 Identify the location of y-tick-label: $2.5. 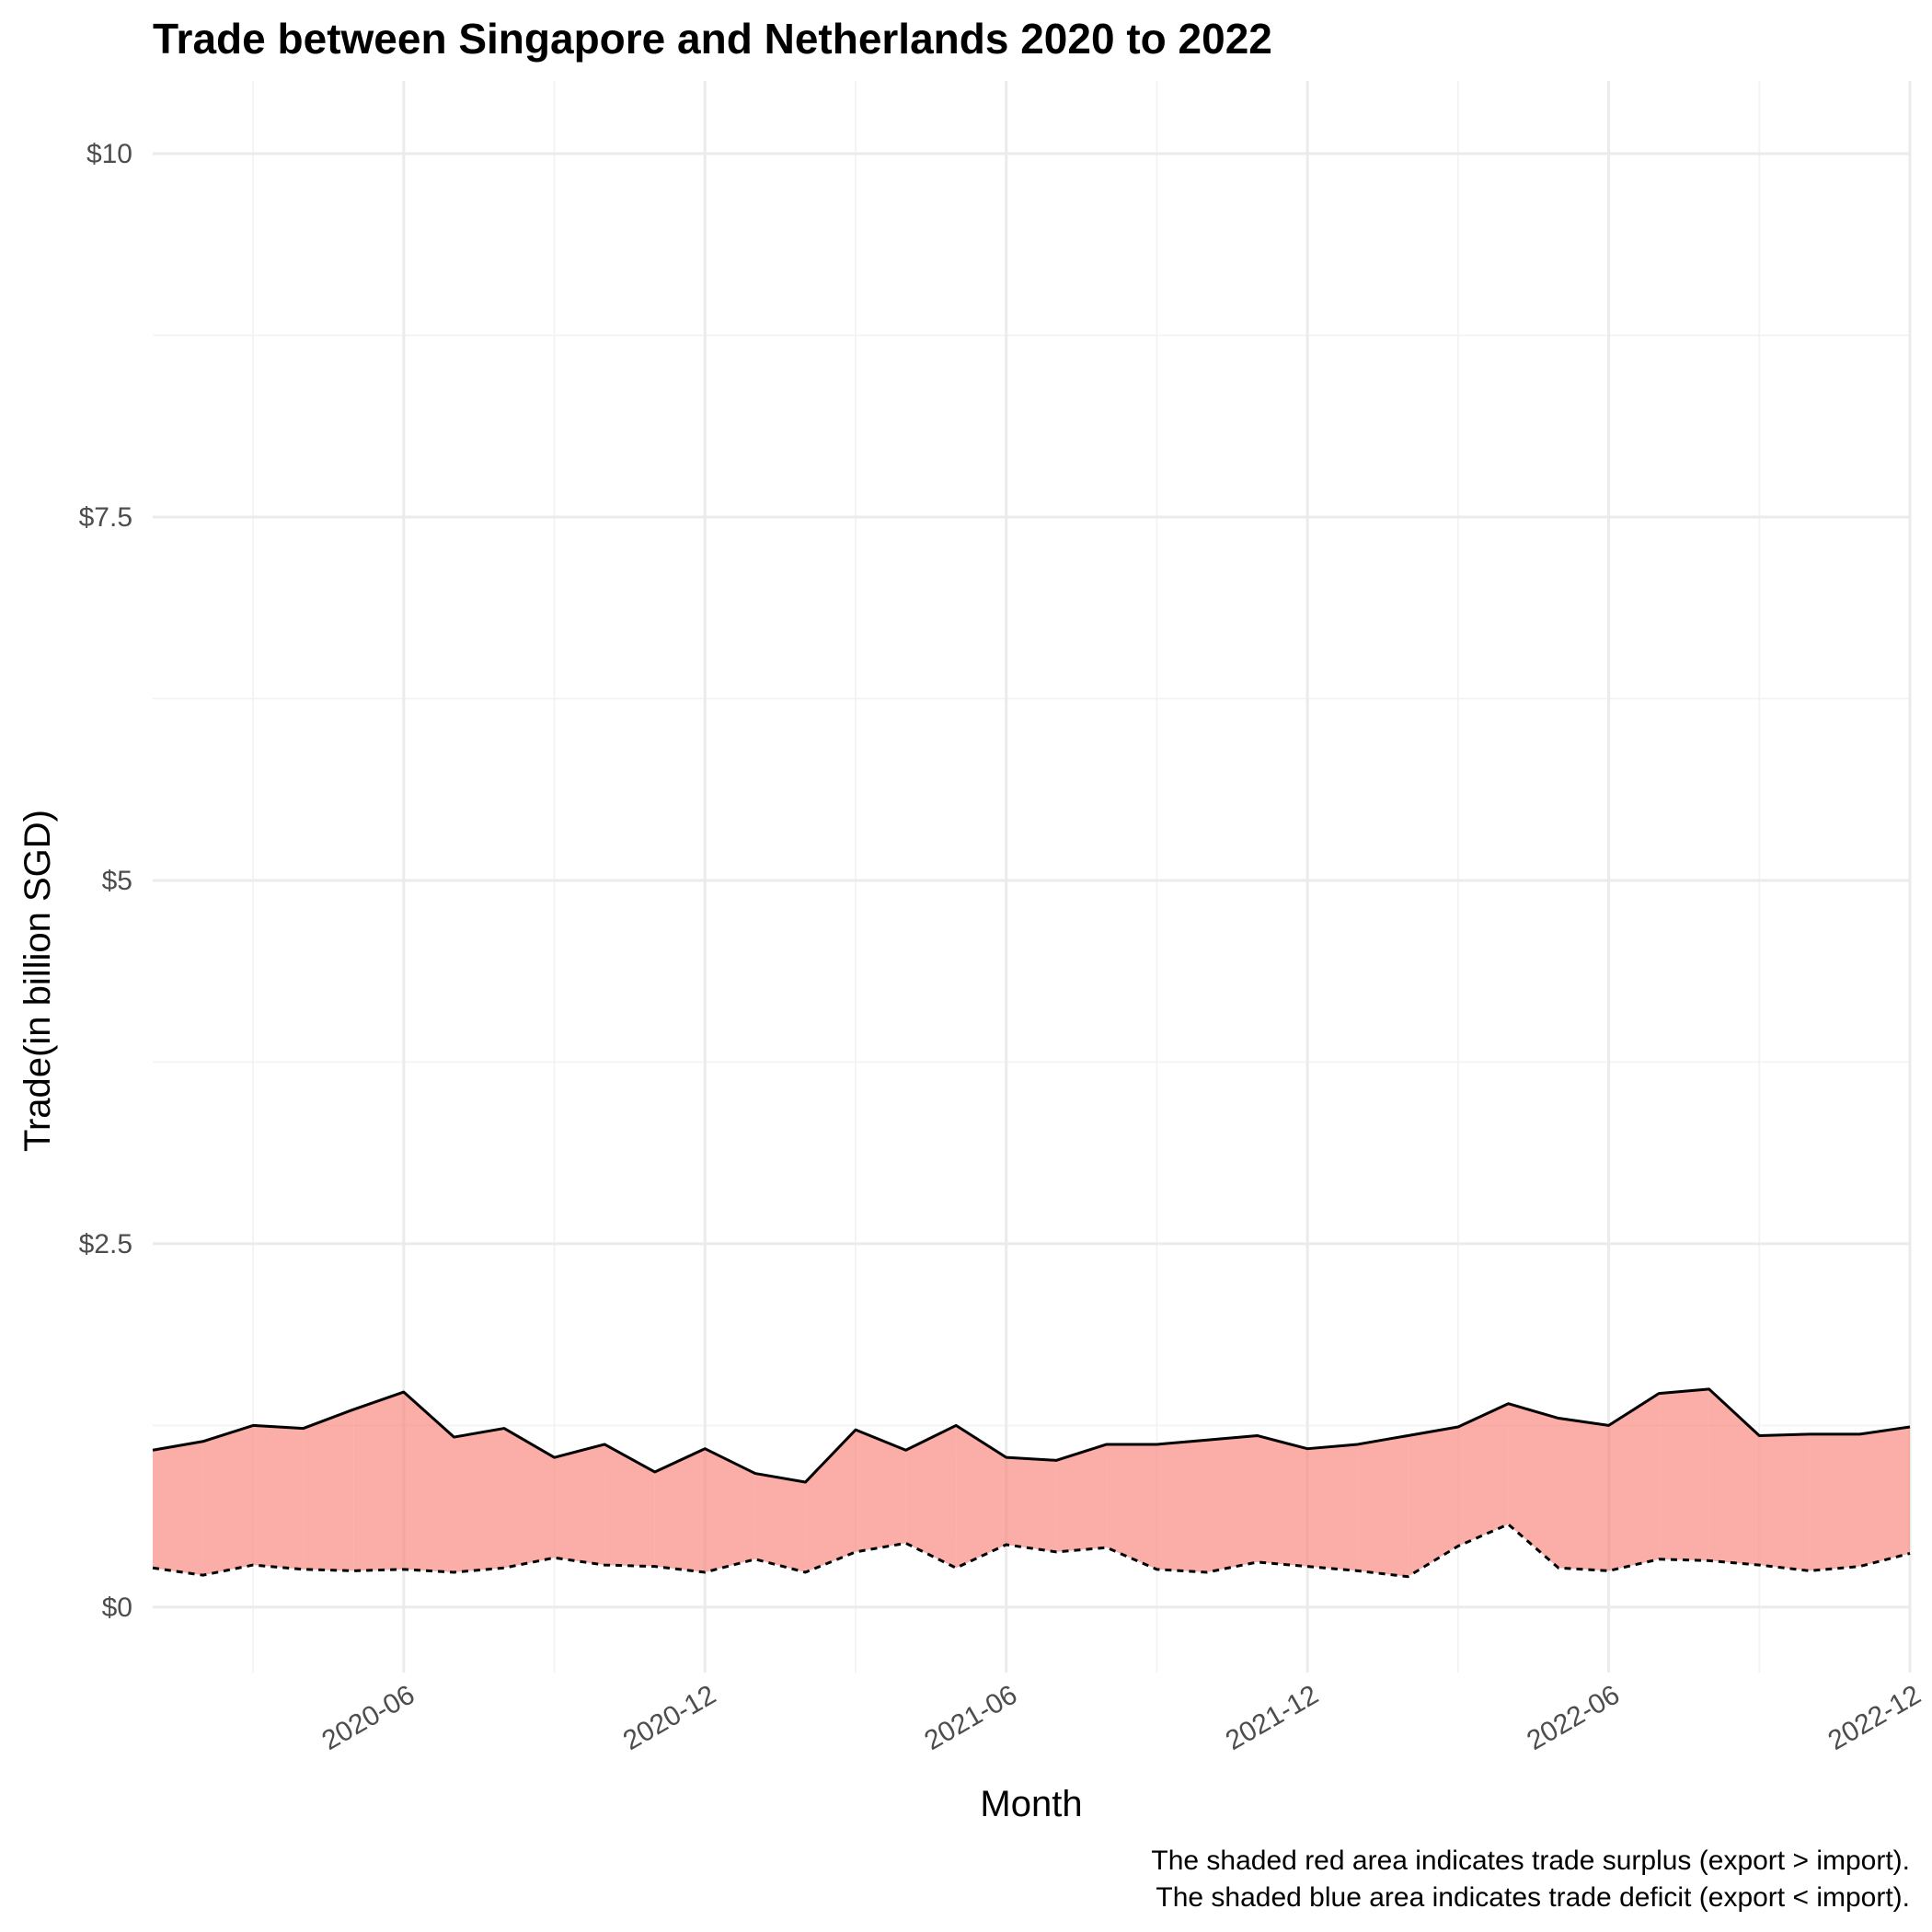
(105, 1244).